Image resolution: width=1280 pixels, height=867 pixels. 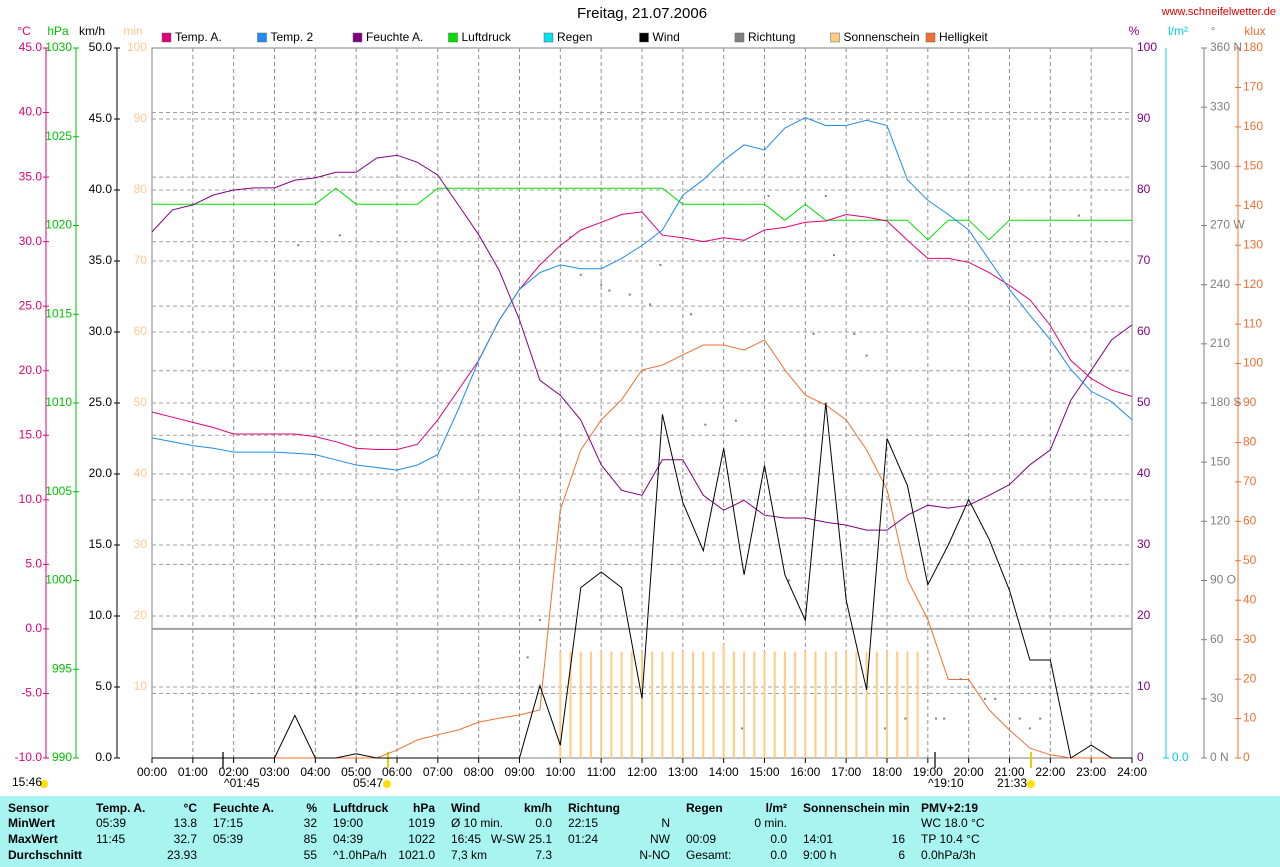 What do you see at coordinates (274, 772) in the screenshot?
I see `x-tick-label: 03:00` at bounding box center [274, 772].